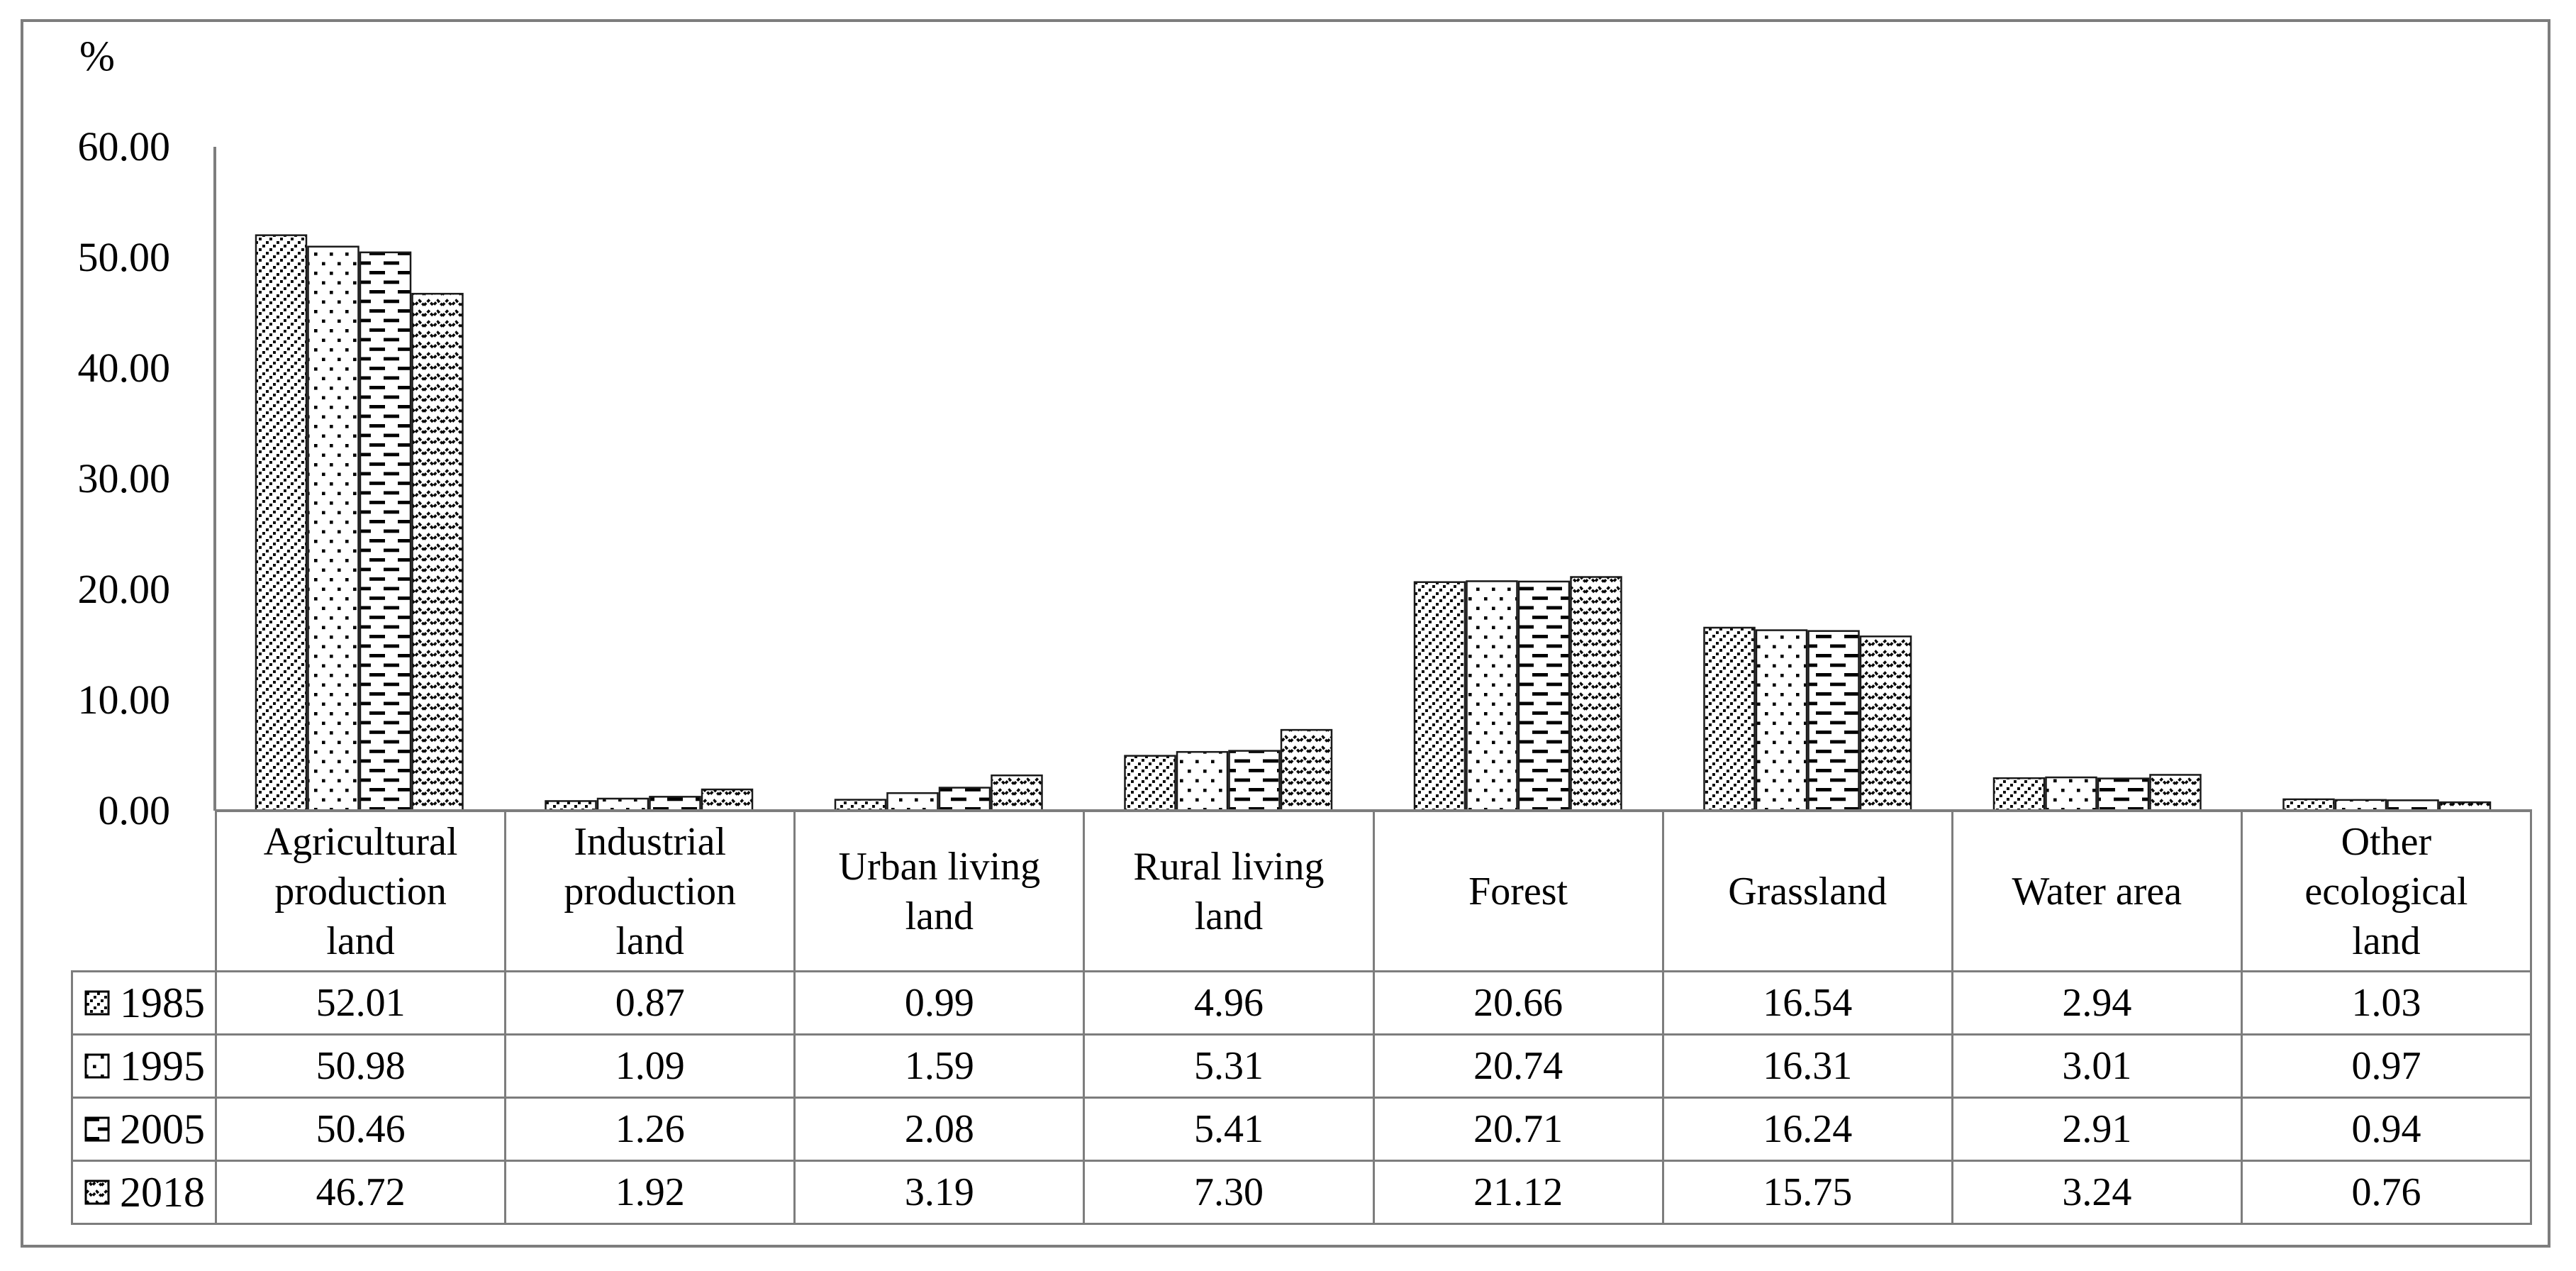 This screenshot has height=1271, width=2576. I want to click on value-cell-2018-category-3: 7.30, so click(1228, 1193).